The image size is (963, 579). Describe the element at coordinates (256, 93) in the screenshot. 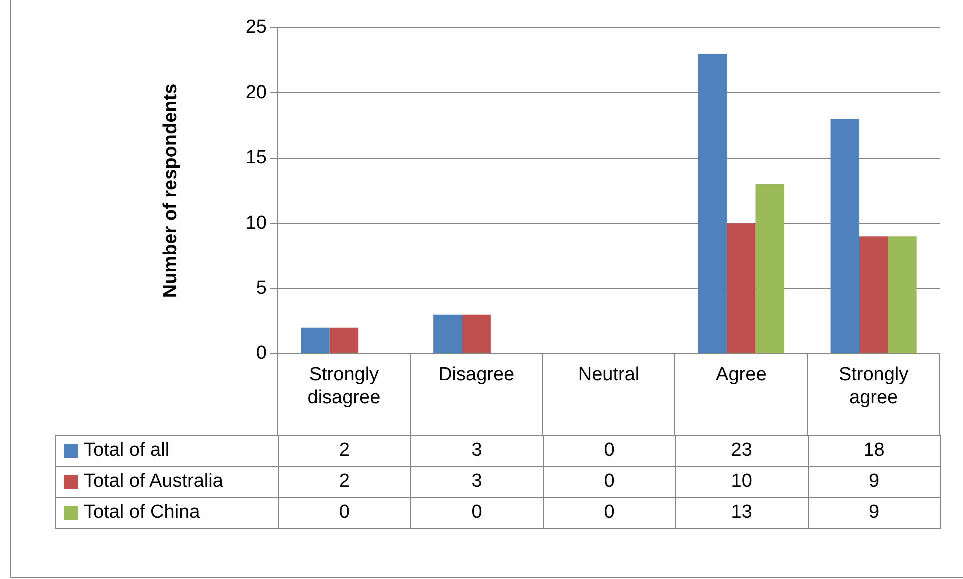

I see `y-tick-label: 20` at that location.